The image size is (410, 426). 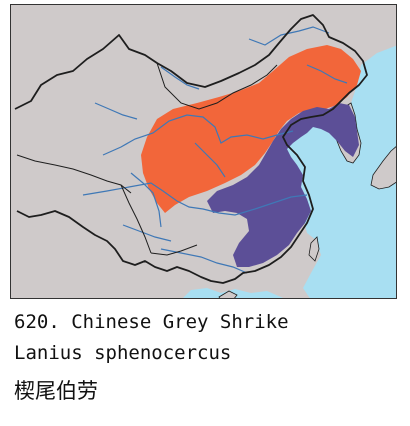 I want to click on chinese-name: 楔尾伯劳, so click(x=56, y=391).